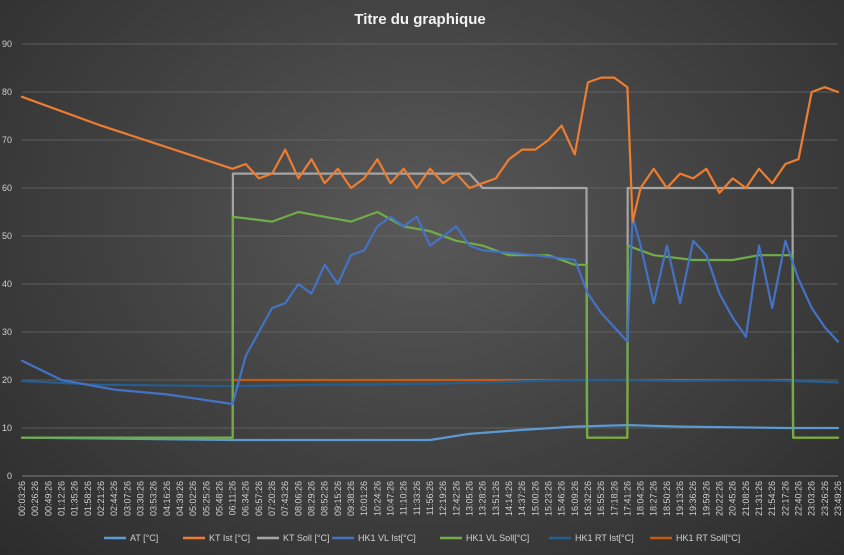 The width and height of the screenshot is (844, 555). What do you see at coordinates (785, 498) in the screenshot?
I see `x-tick-label: 22:17:26` at bounding box center [785, 498].